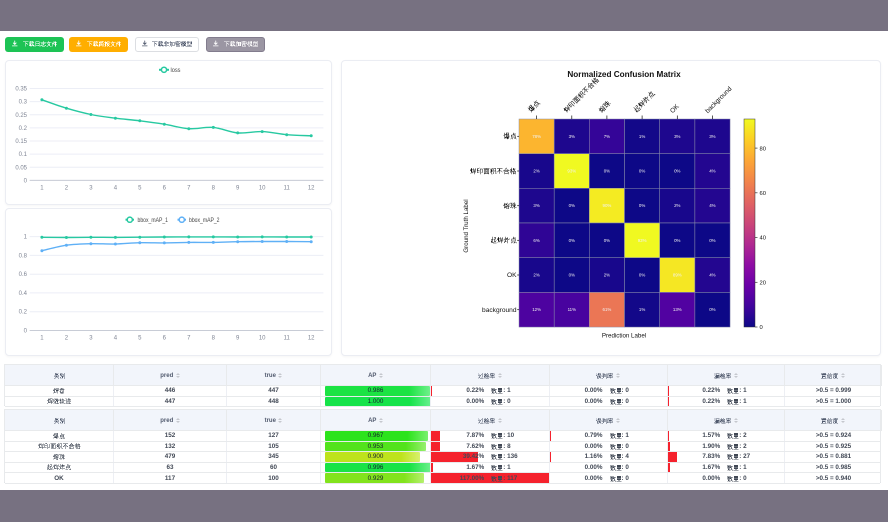  I want to click on svg-text: 89%, so click(677, 275).